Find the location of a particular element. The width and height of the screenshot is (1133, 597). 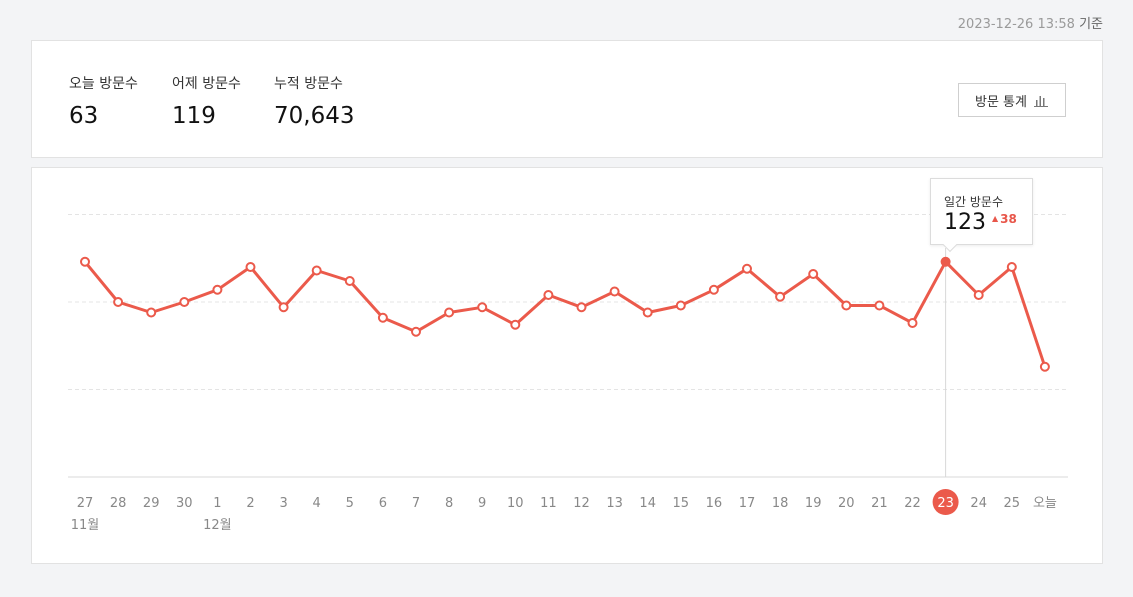

visit-stats-button-label: 방문 통계 is located at coordinates (1001, 102).